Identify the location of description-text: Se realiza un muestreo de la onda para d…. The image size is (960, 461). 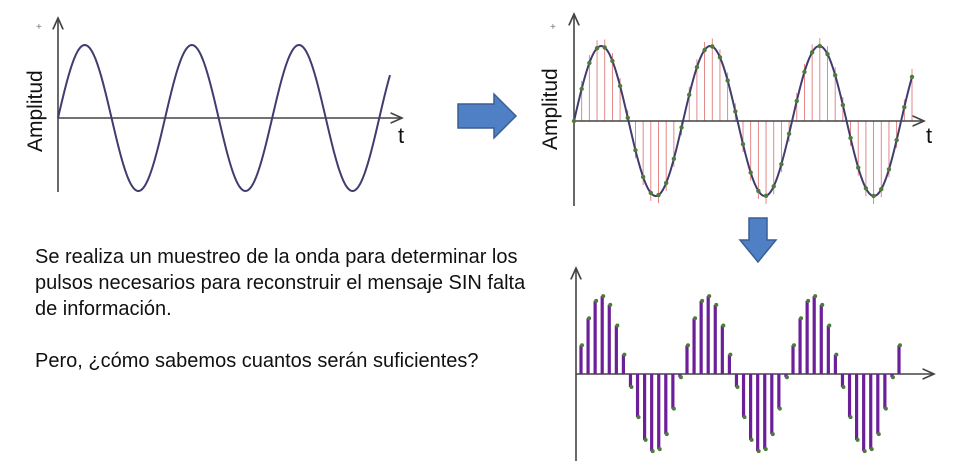
(290, 309).